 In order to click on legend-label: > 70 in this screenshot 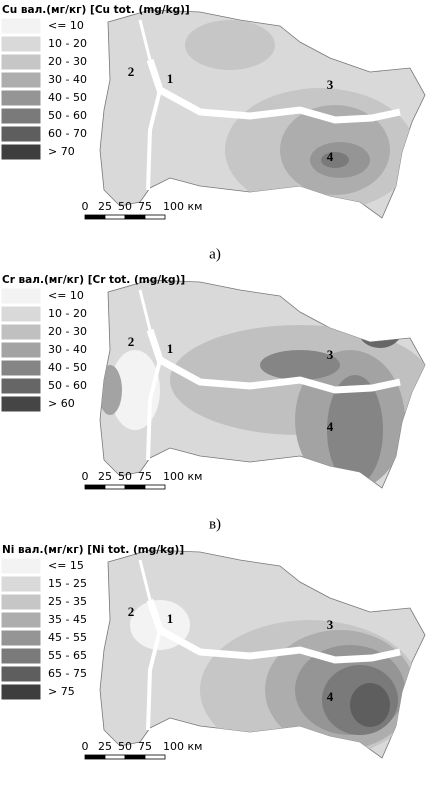, I will do `click(61, 151)`.